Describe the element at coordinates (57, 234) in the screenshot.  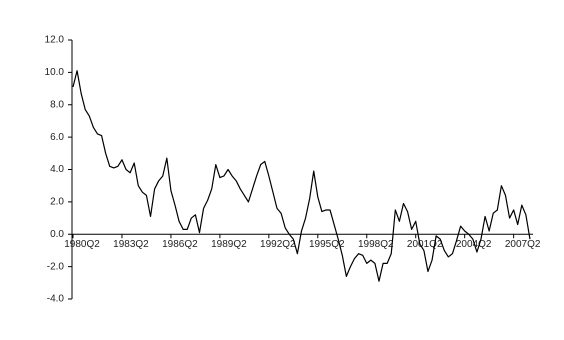
I see `y-tick-label: 0.0` at that location.